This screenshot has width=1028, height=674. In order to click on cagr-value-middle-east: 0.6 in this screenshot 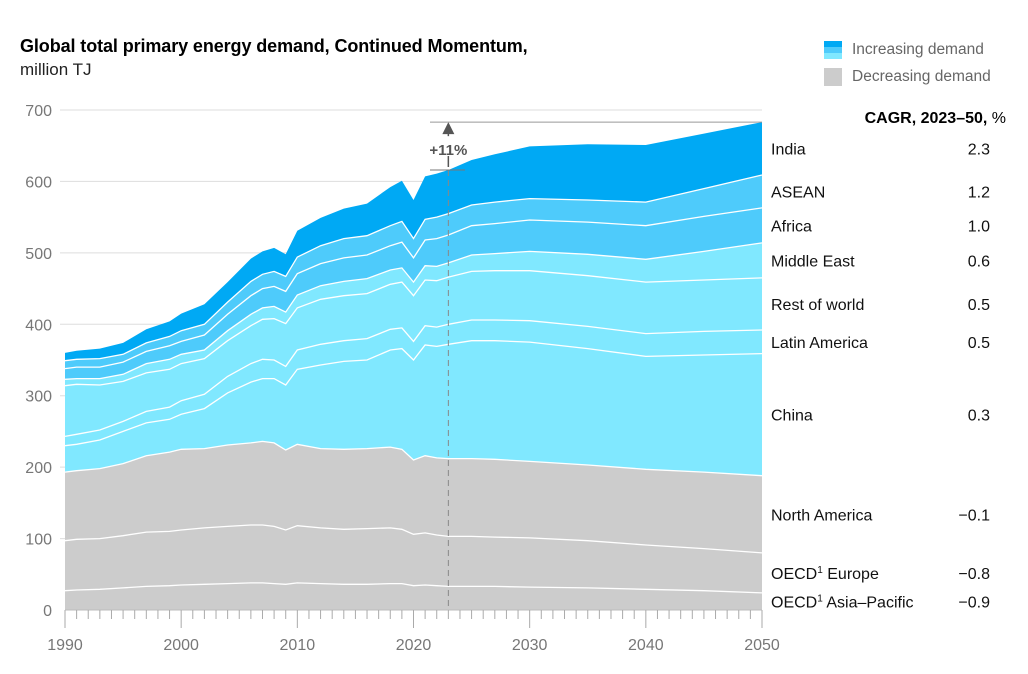, I will do `click(979, 261)`.